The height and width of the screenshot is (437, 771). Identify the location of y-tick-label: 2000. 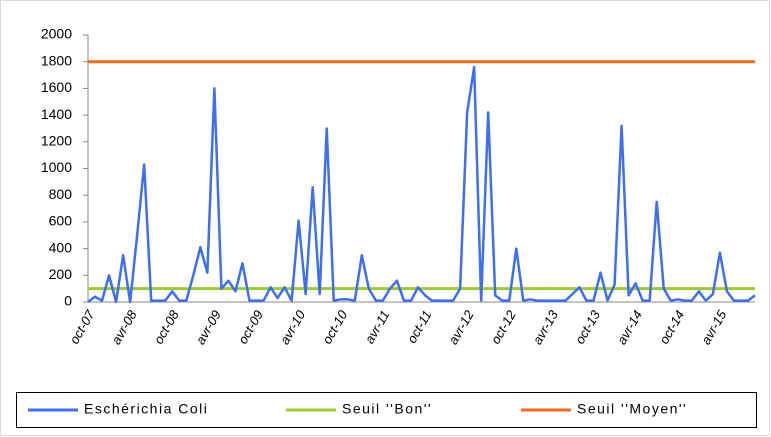
(56, 34).